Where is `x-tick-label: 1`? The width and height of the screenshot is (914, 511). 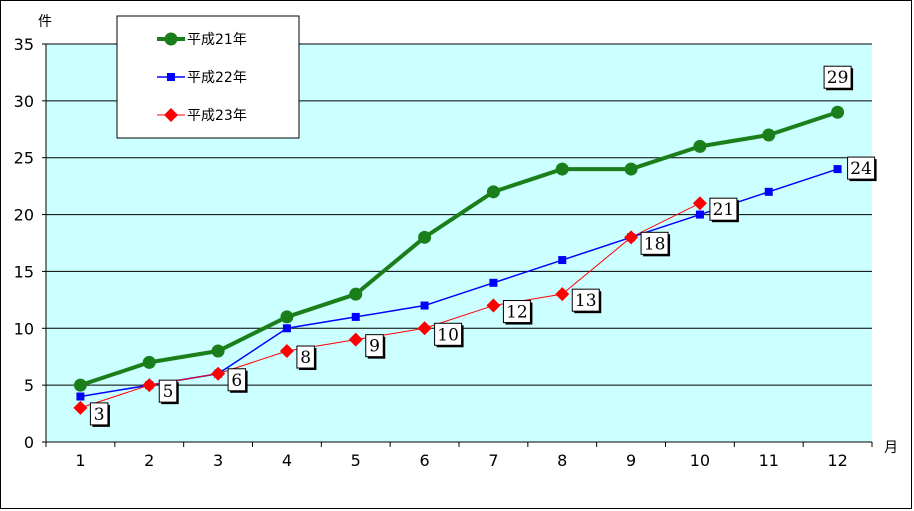
x-tick-label: 1 is located at coordinates (80, 460).